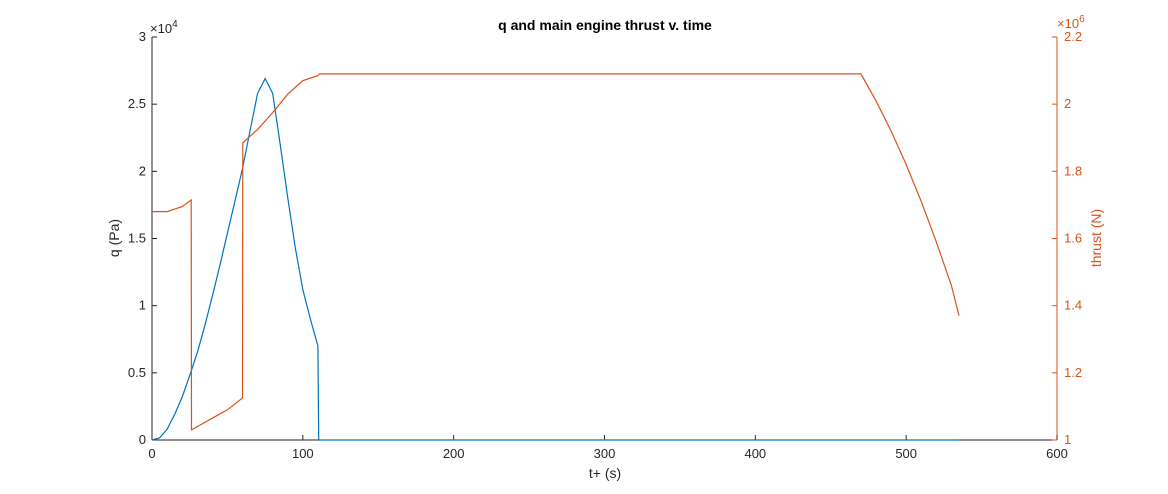 The image size is (1168, 494). Describe the element at coordinates (1073, 170) in the screenshot. I see `right-y-tick-label: 1.8` at that location.